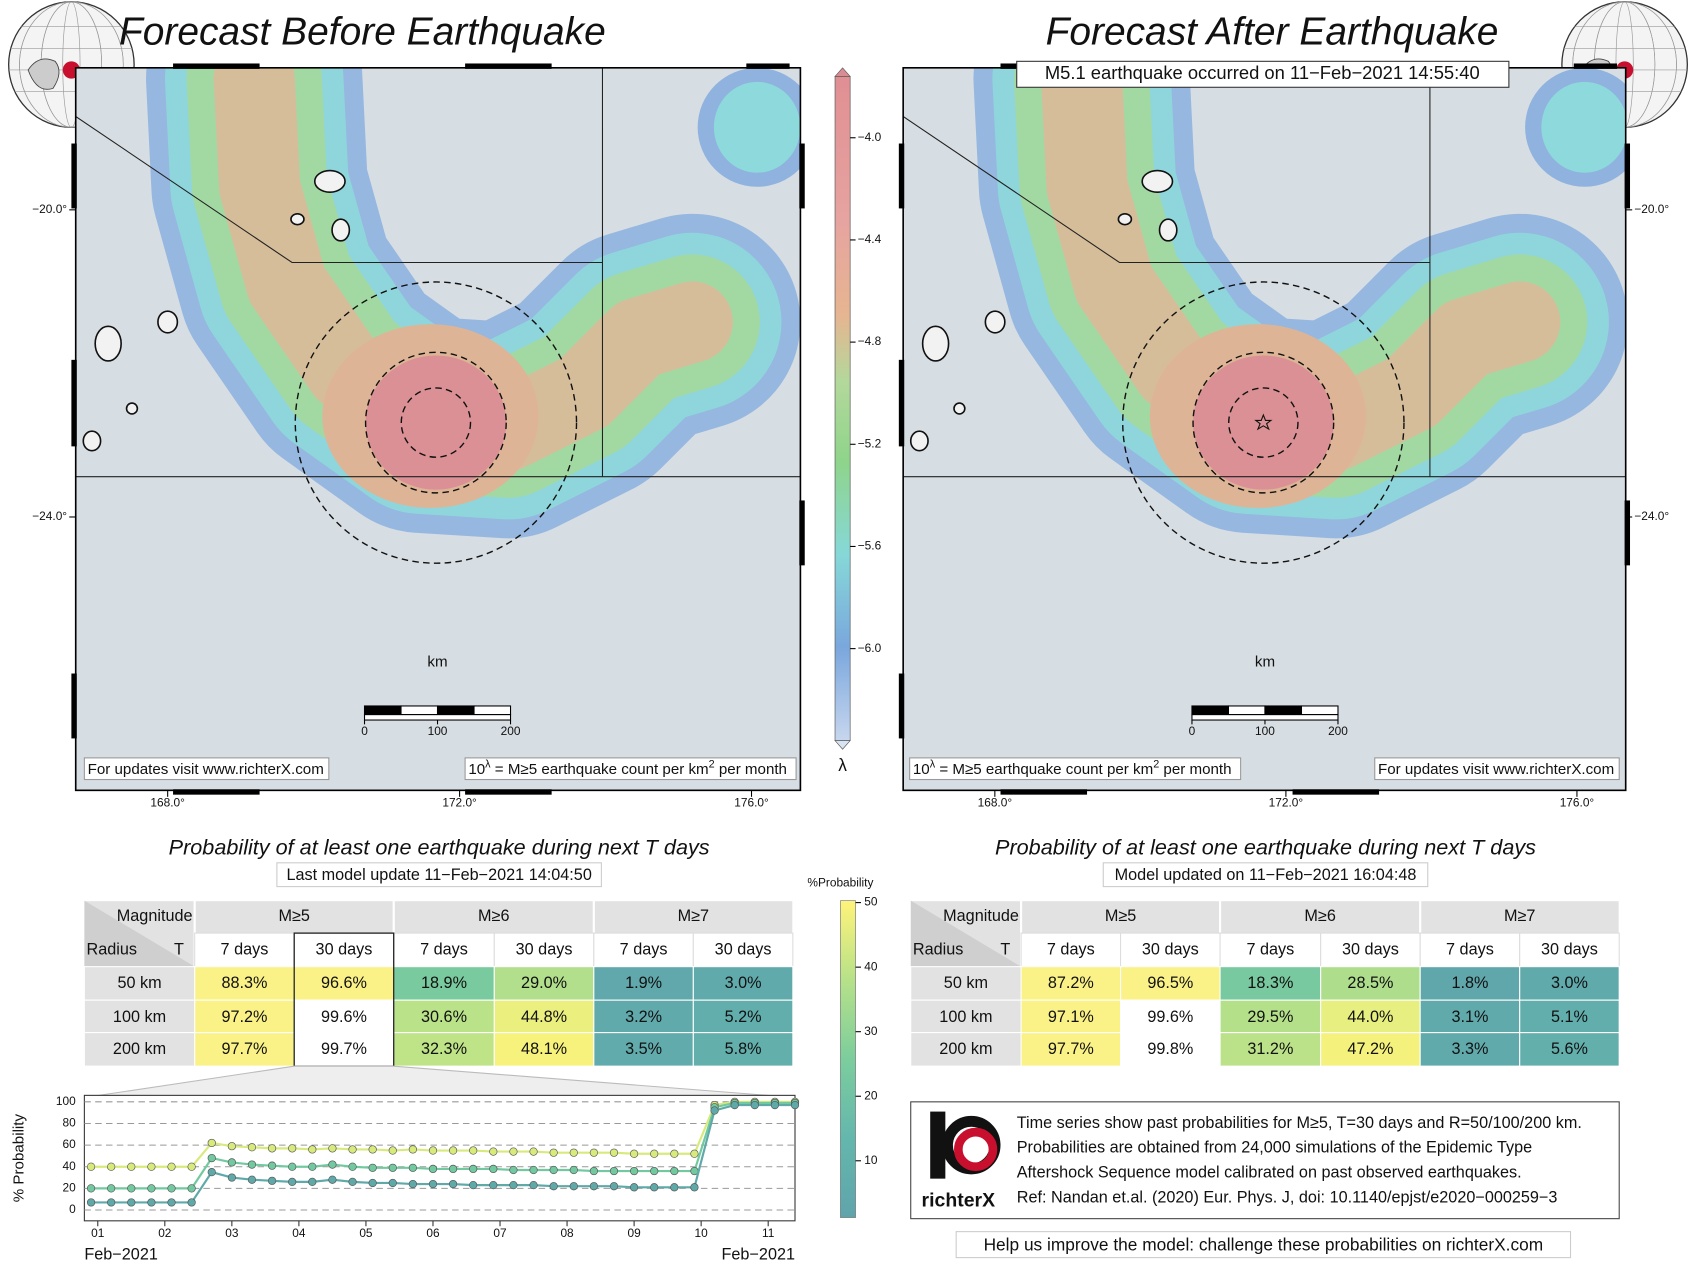  Describe the element at coordinates (232, 1233) in the screenshot. I see `x-tick-label: 03` at that location.